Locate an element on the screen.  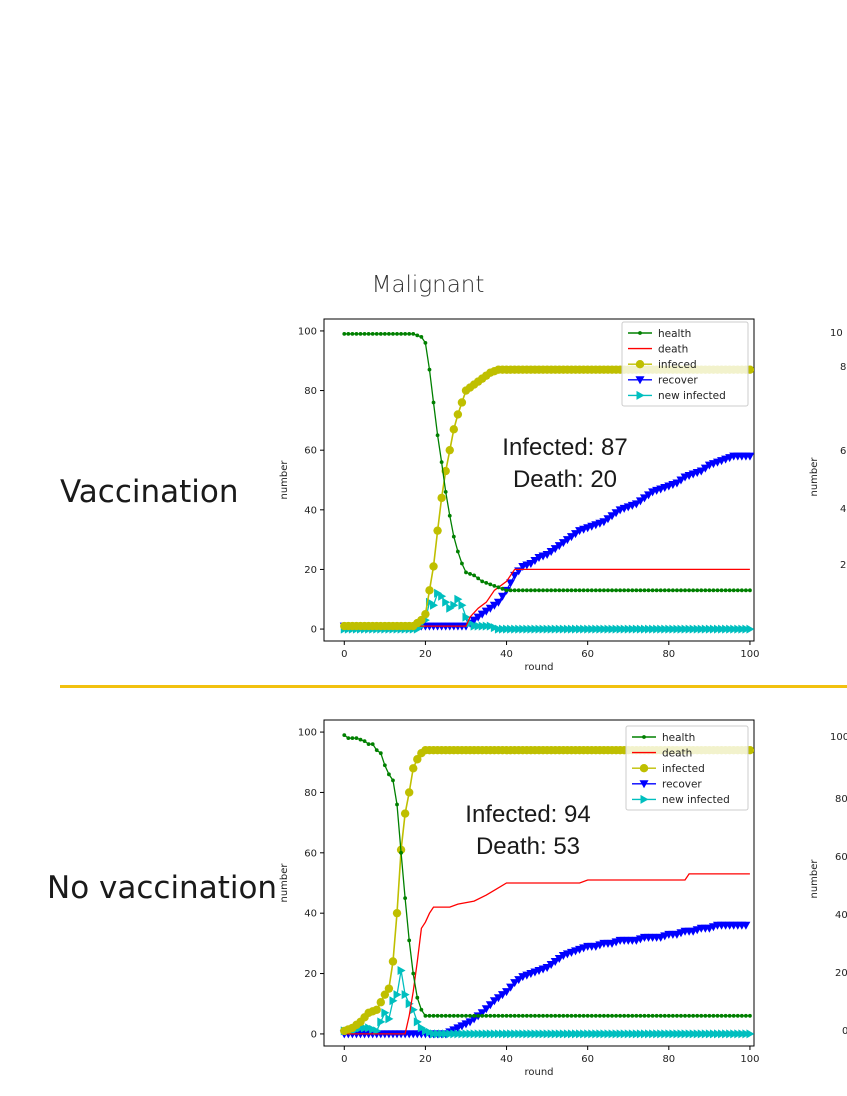
partial-tick-label: 8 is located at coordinates (843, 367).